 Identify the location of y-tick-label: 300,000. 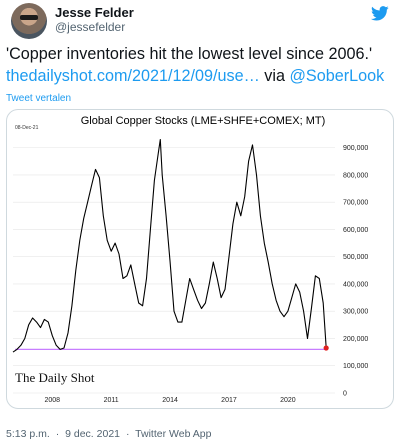
(355, 312).